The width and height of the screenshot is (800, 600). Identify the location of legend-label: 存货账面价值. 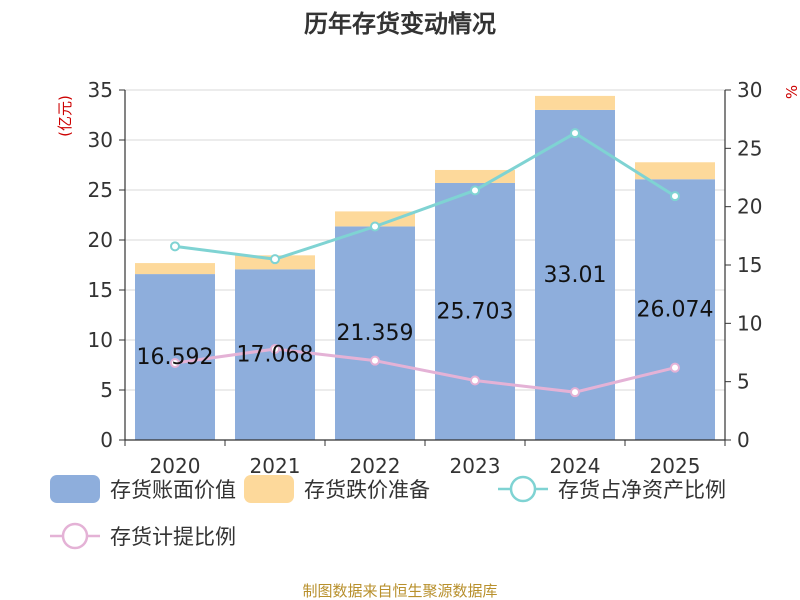
(173, 490).